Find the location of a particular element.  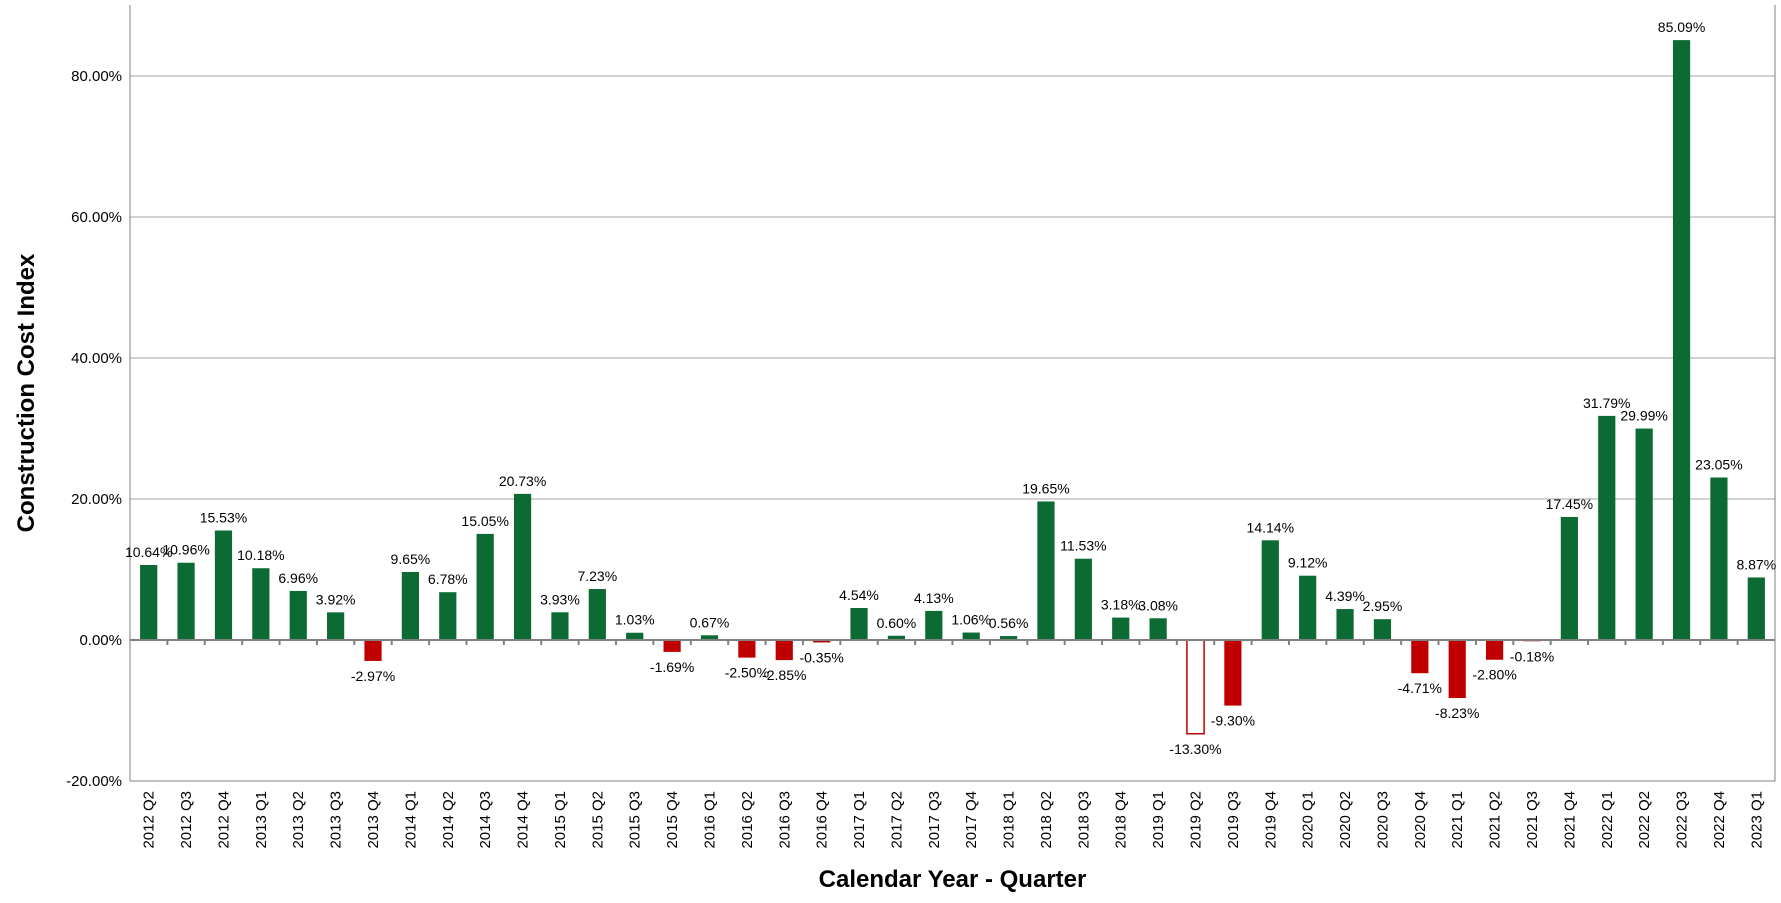

x-tick-label: 2020 Q2 is located at coordinates (1345, 820).